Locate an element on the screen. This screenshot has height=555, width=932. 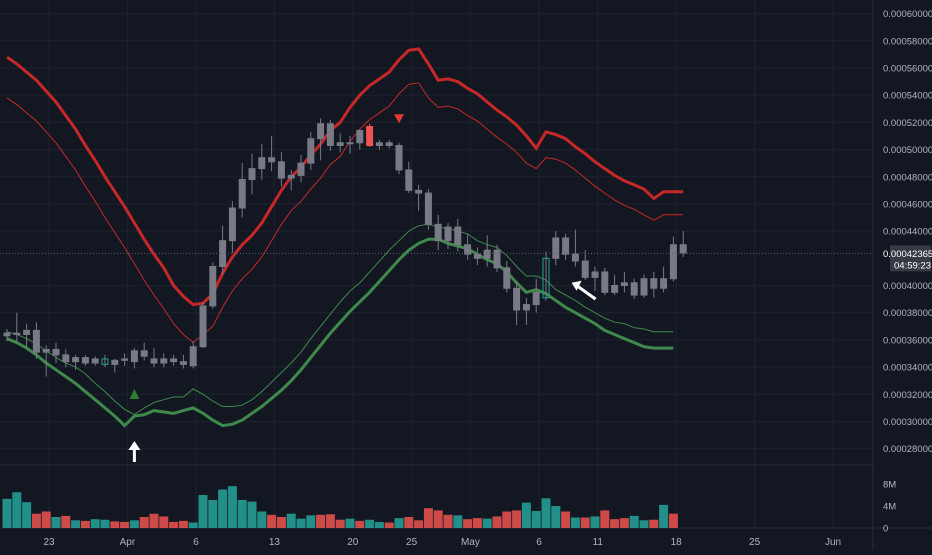
volume-layer is located at coordinates (340, 507).